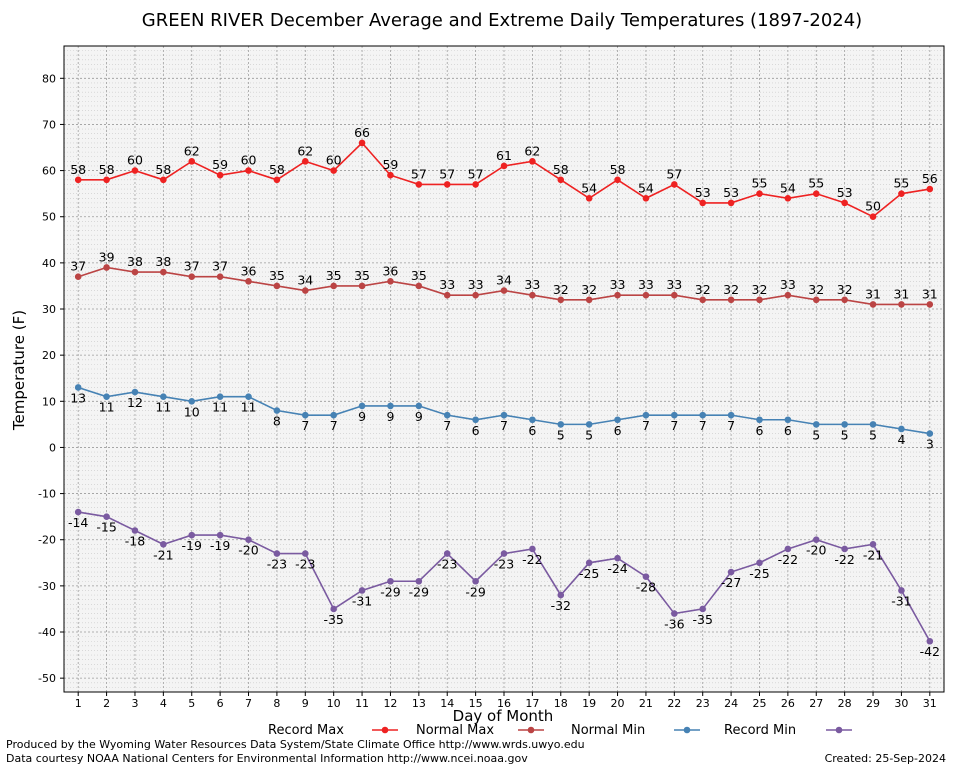  What do you see at coordinates (845, 434) in the screenshot?
I see `data-label: 5` at bounding box center [845, 434].